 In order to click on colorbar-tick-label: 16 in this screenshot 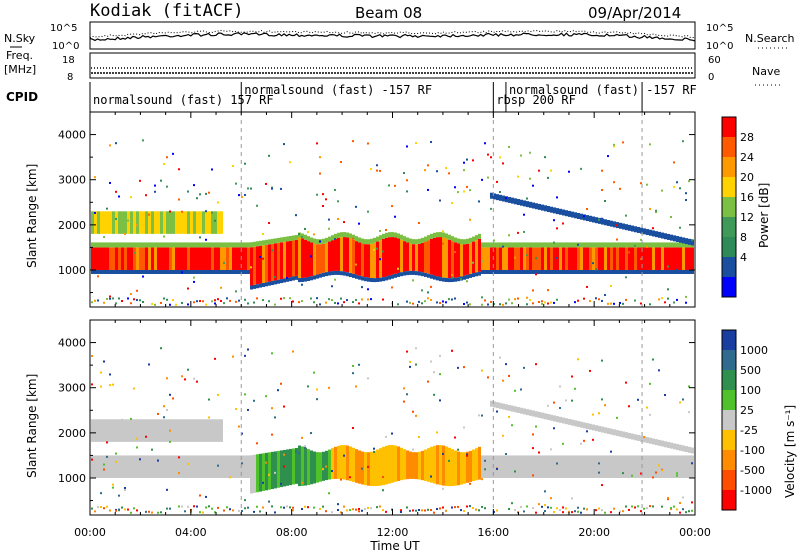, I will do `click(747, 197)`.